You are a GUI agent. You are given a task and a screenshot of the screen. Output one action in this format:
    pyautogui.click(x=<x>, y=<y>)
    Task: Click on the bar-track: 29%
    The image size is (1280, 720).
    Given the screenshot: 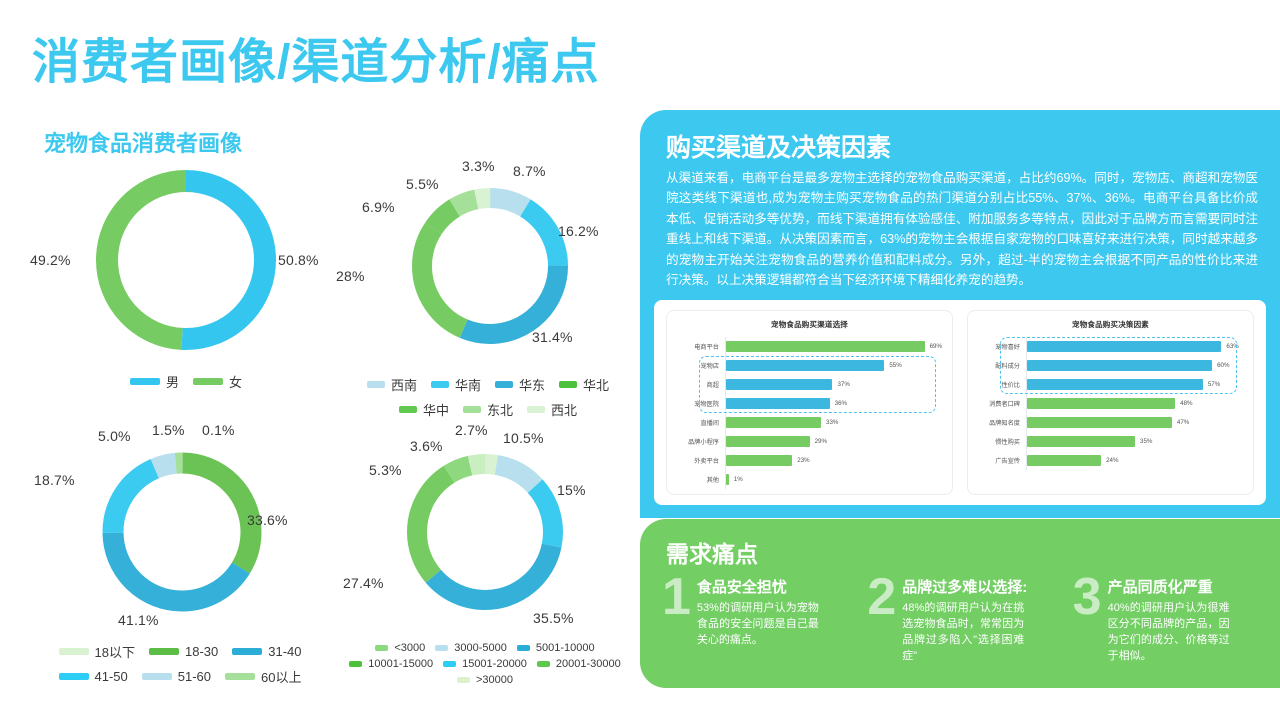 What is the action you would take?
    pyautogui.click(x=833, y=441)
    